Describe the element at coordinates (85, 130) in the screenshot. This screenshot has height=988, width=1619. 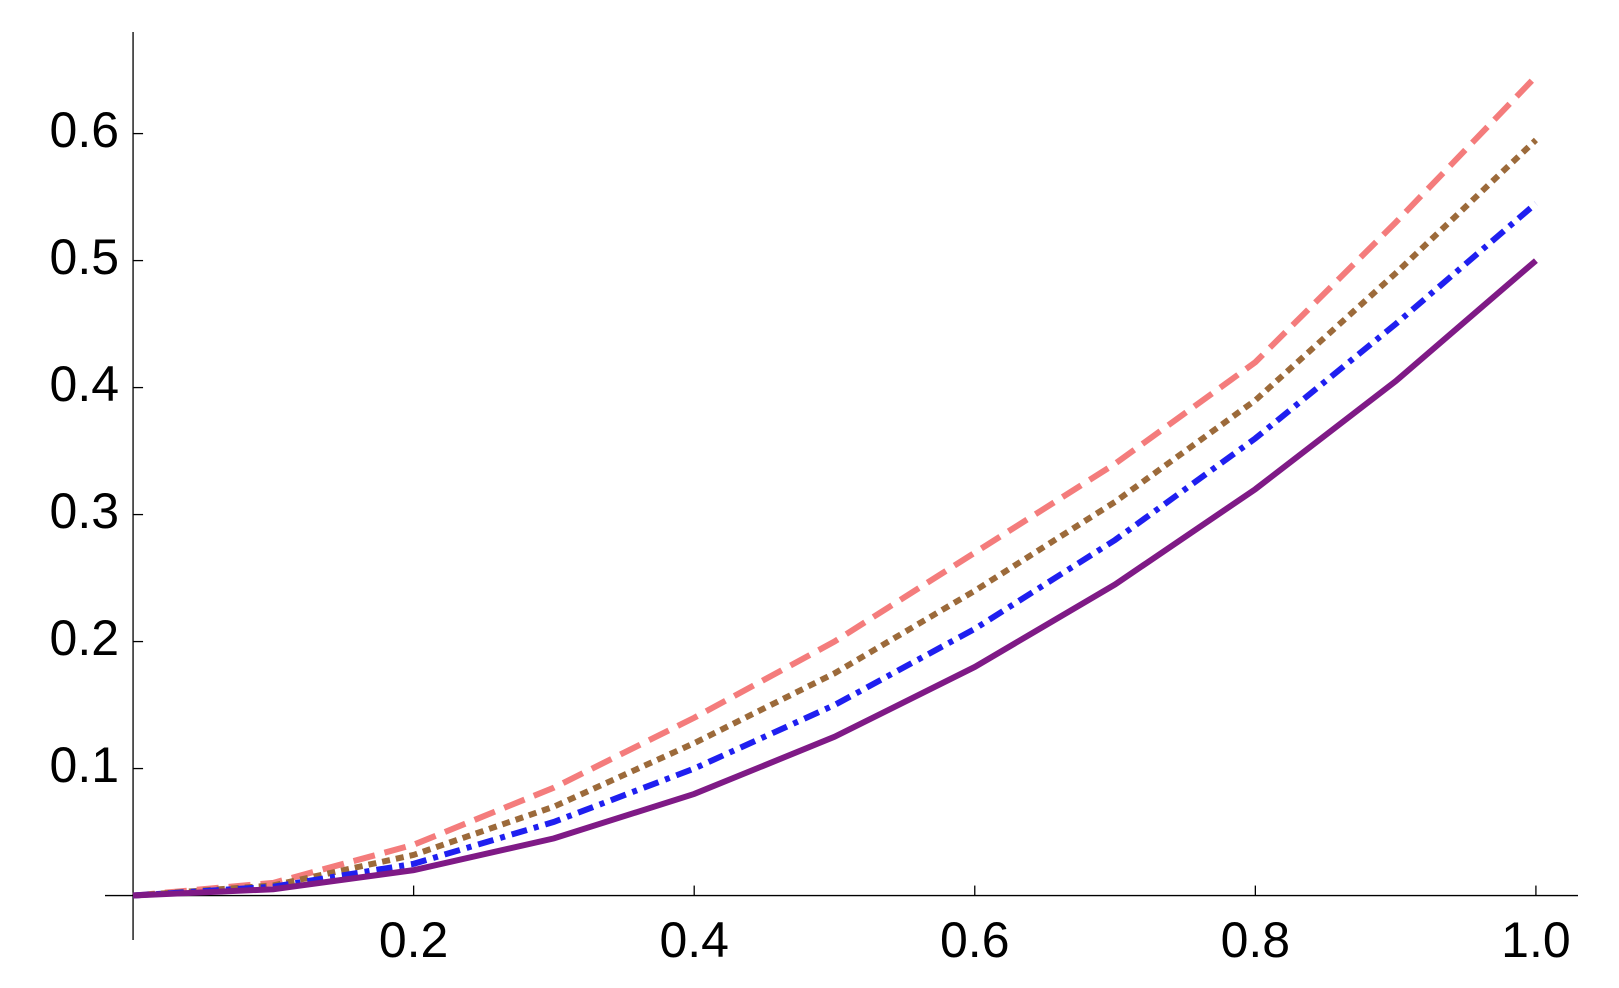
I see `y-tick-label: 0.6` at that location.